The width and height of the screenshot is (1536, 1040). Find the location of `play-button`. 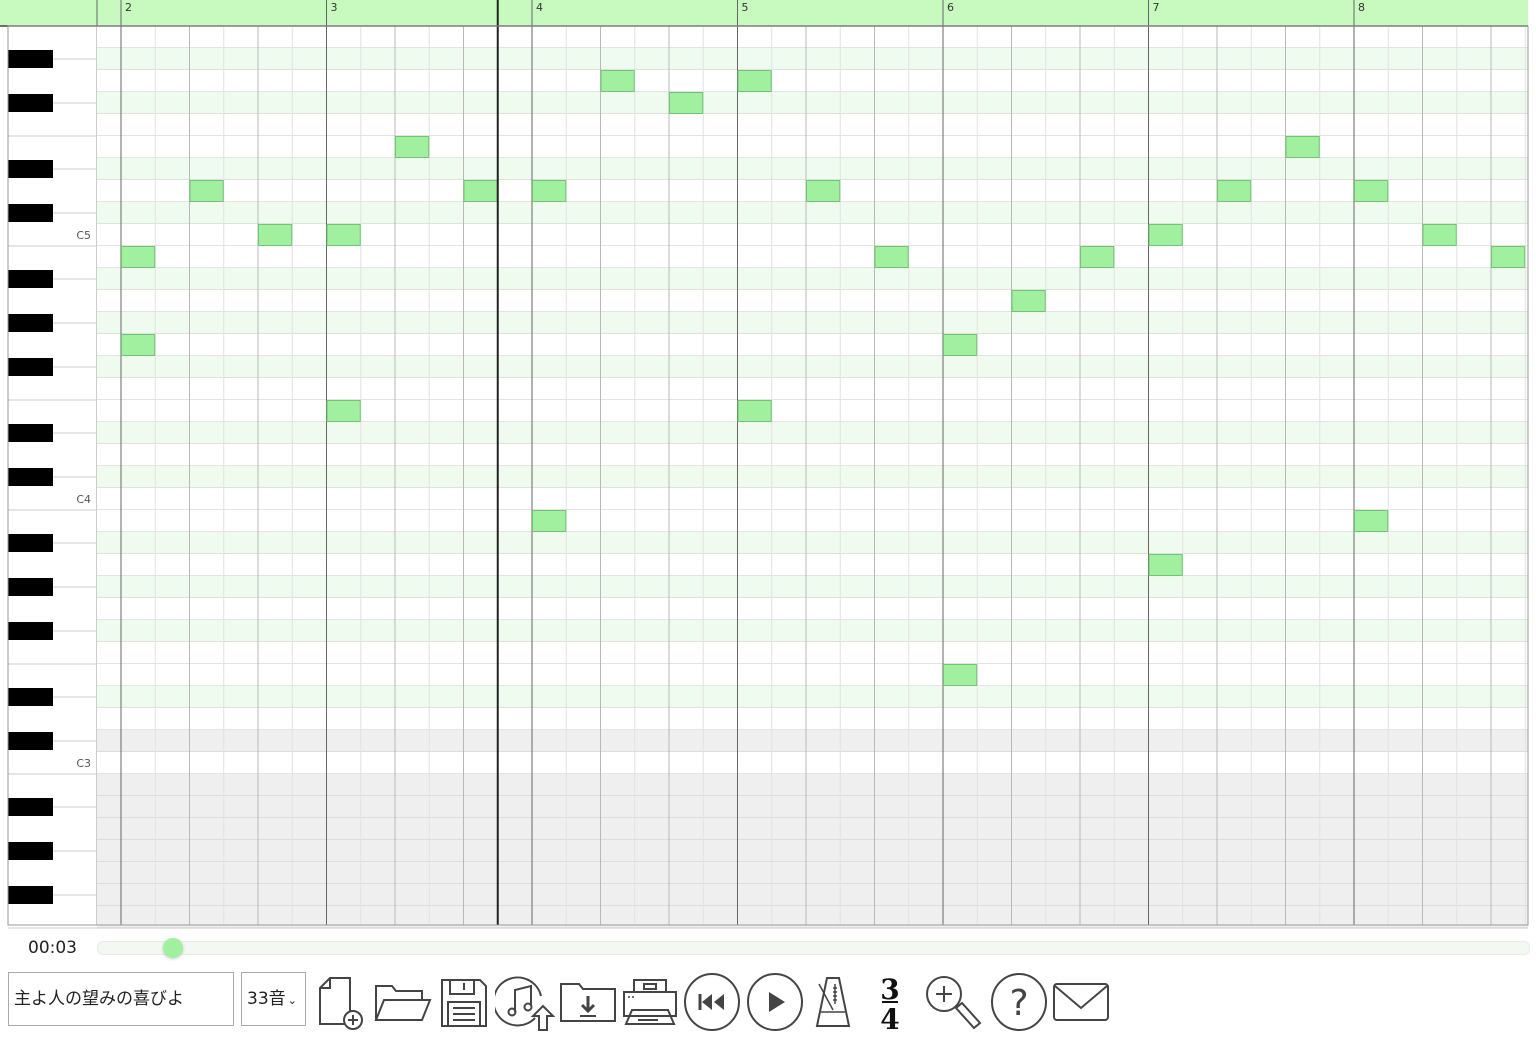

play-button is located at coordinates (775, 1002).